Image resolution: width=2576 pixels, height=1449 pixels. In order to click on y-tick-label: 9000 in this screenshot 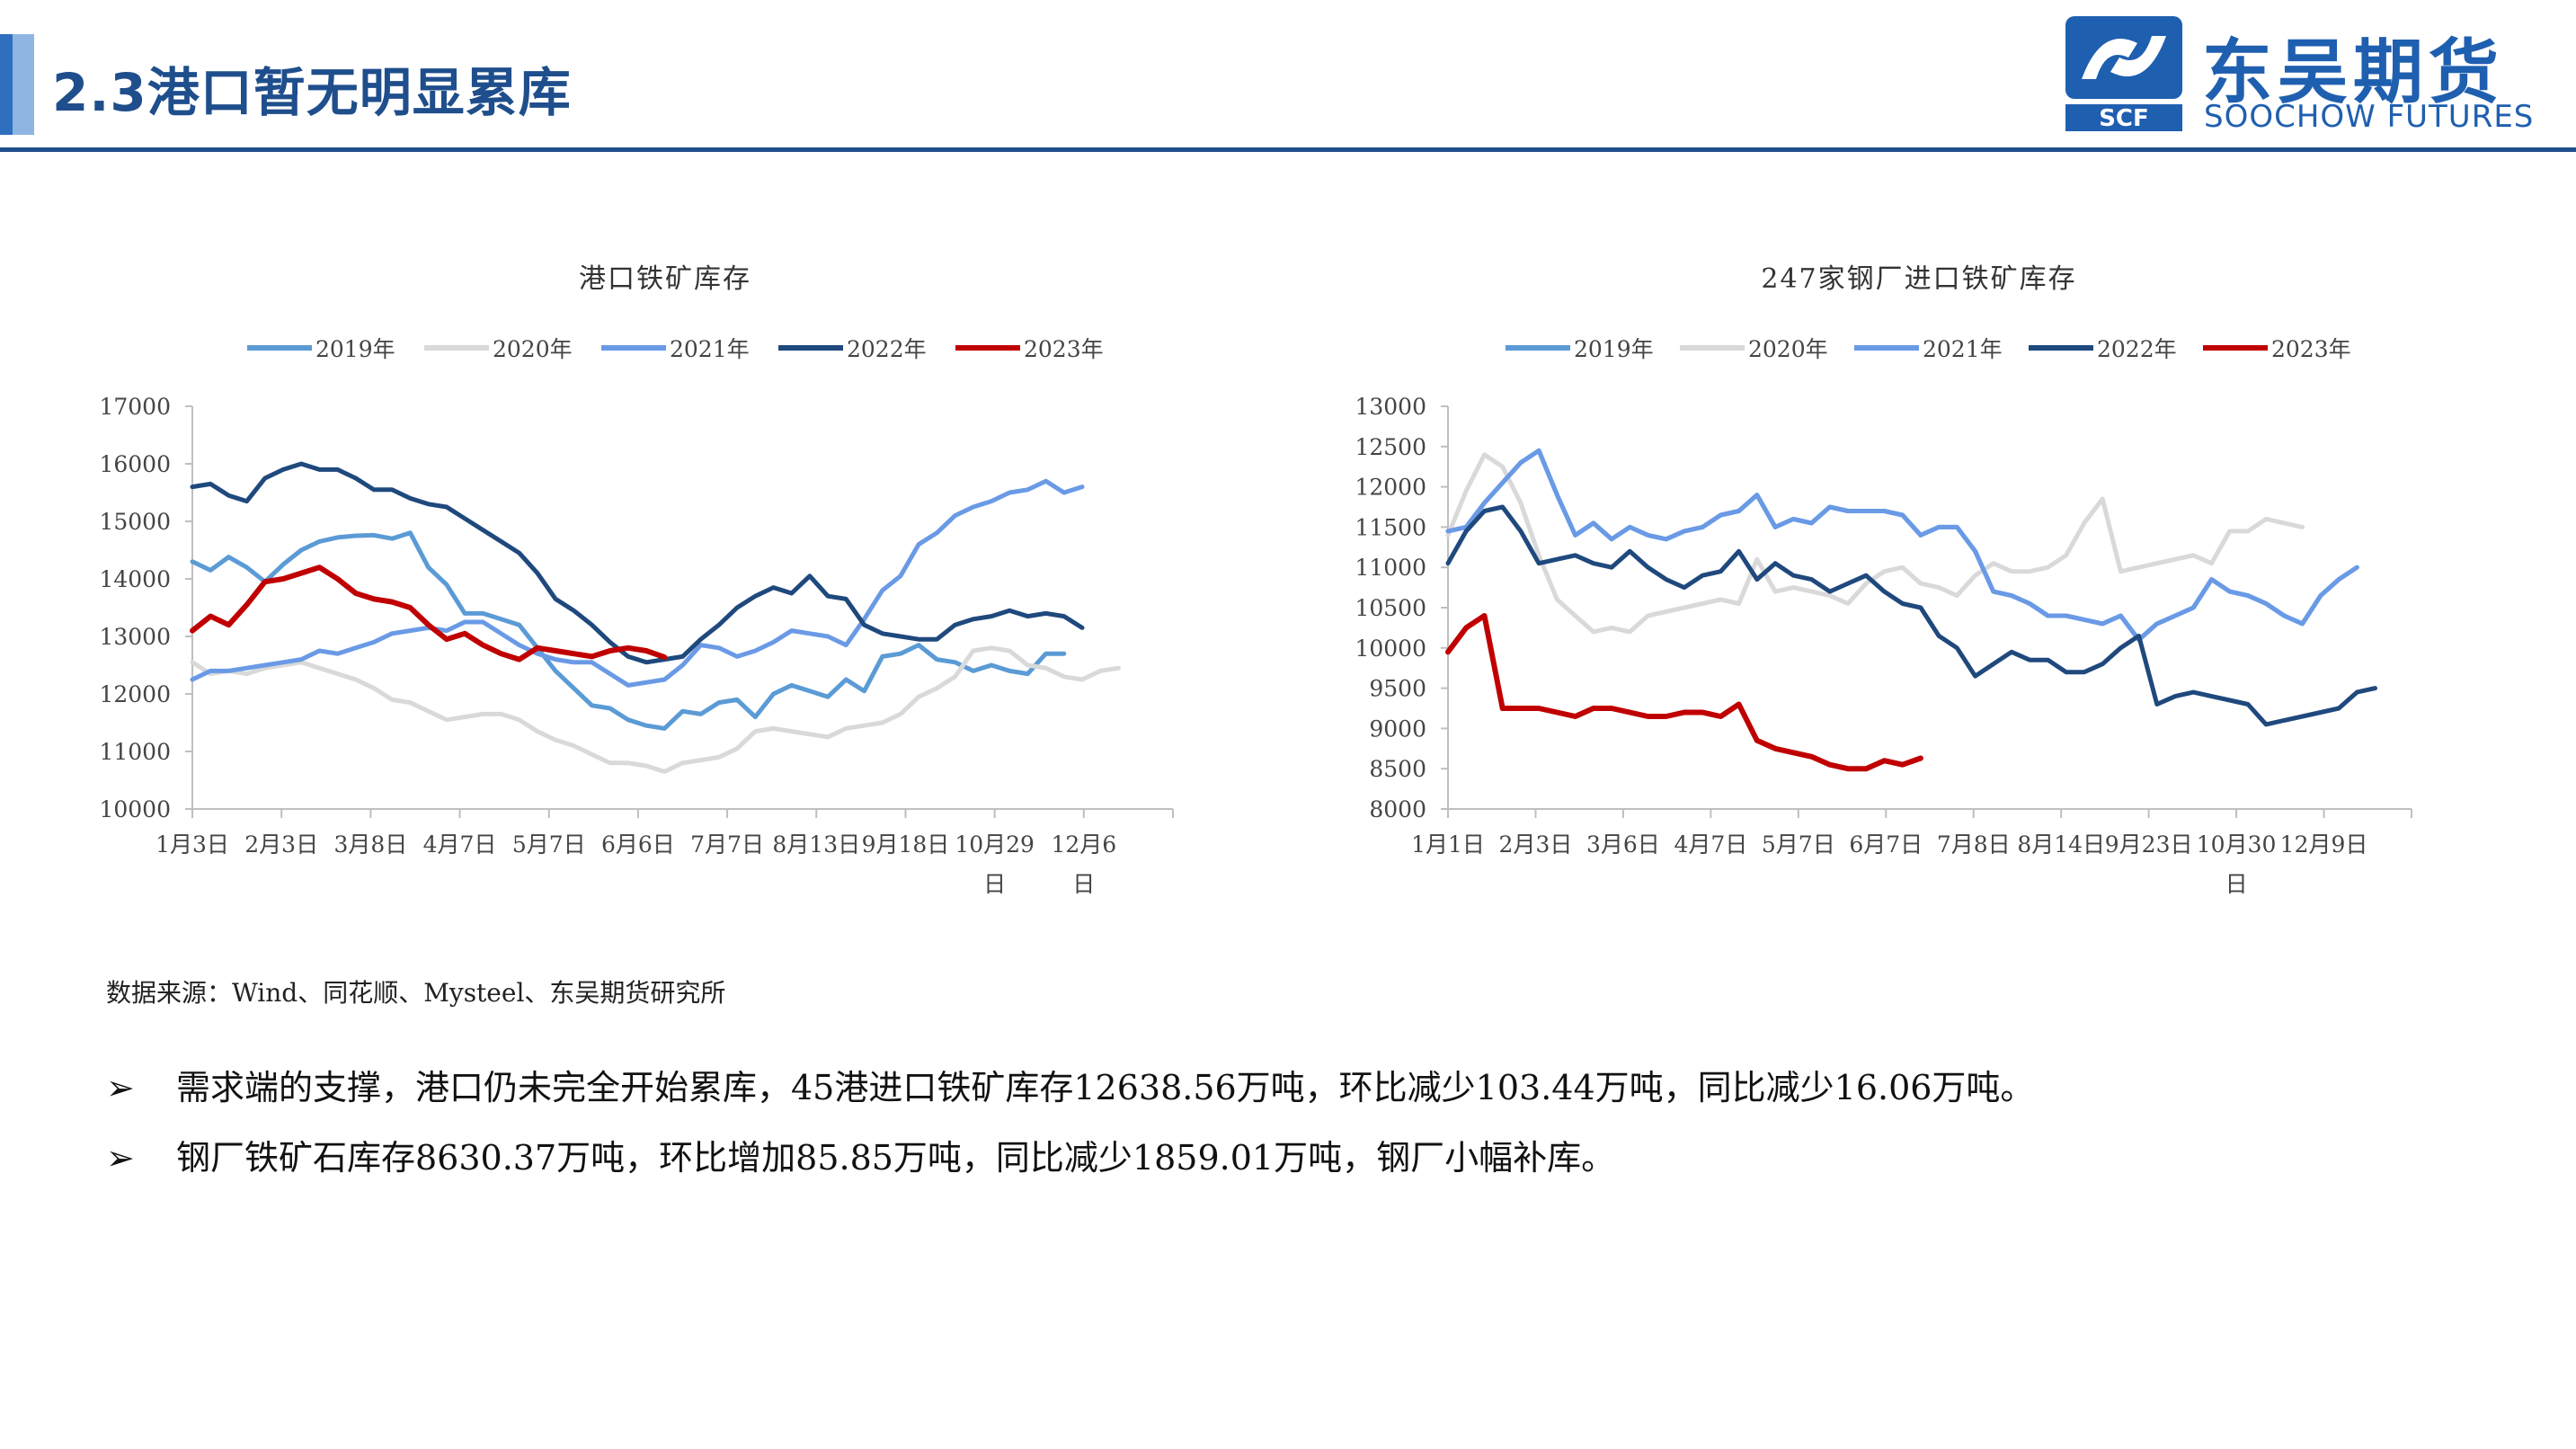, I will do `click(1397, 729)`.